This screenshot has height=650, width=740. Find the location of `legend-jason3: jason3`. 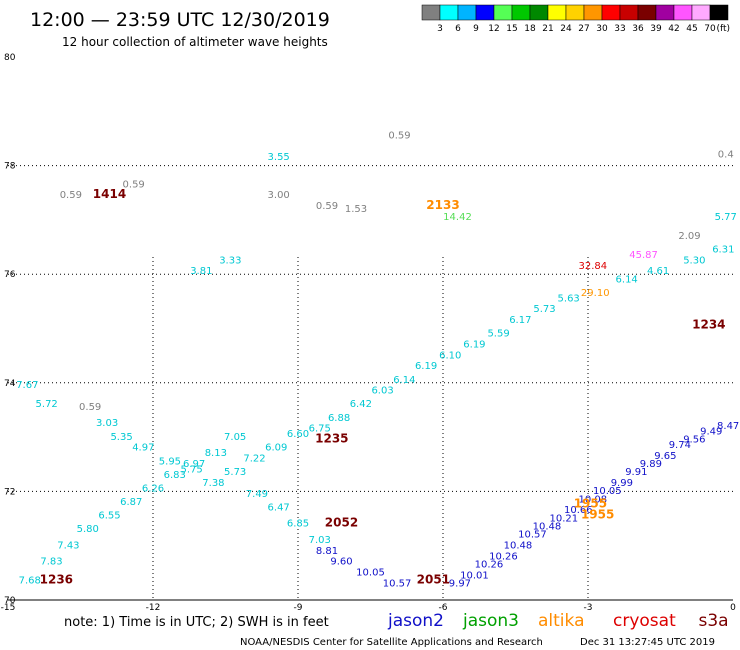

legend-jason3: jason3 is located at coordinates (490, 621).